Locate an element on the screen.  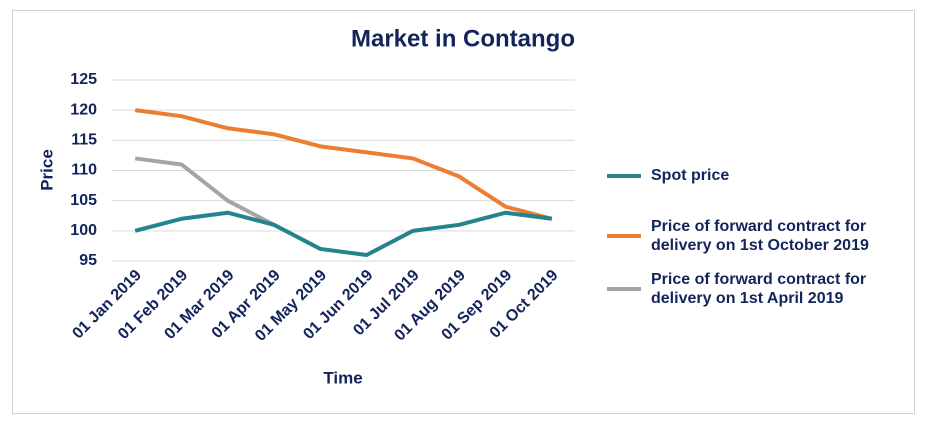
legend-label: Spot price is located at coordinates (690, 175).